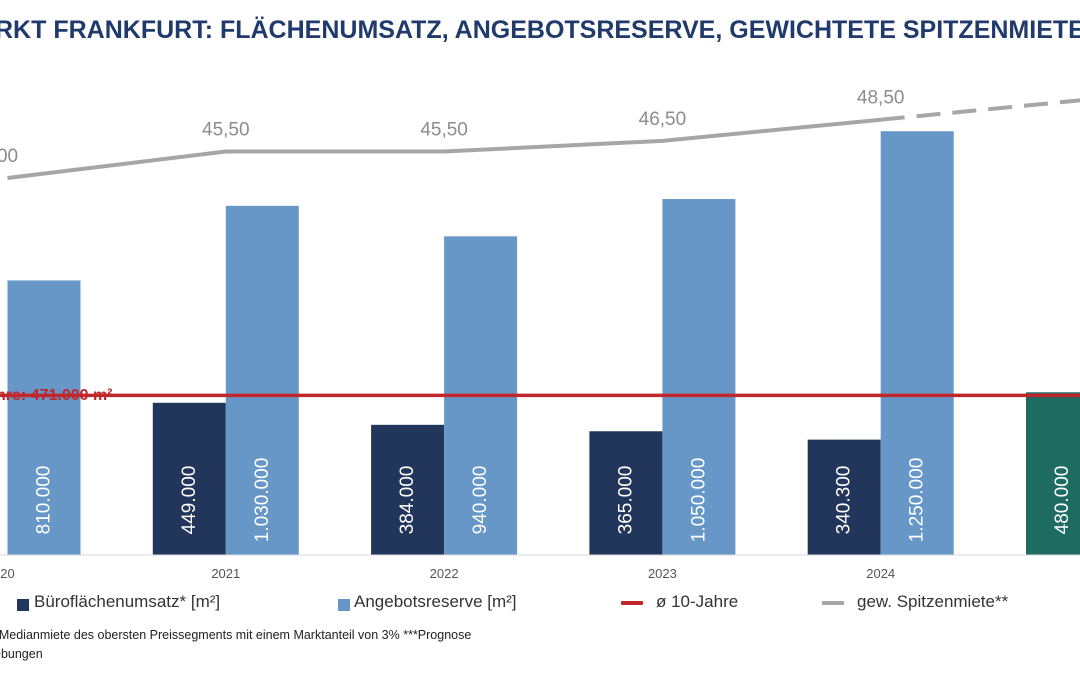 This screenshot has height=675, width=1080. Describe the element at coordinates (189, 500) in the screenshot. I see `bar-label-umsatz: 449.000` at that location.